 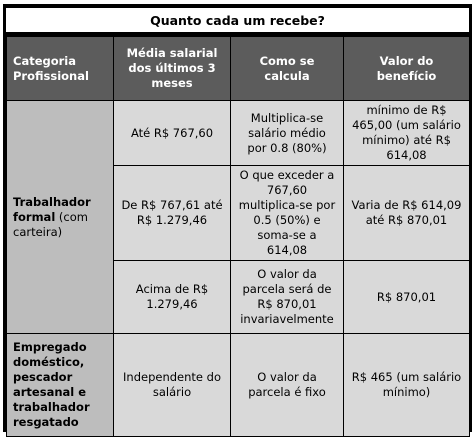 What do you see at coordinates (287, 68) in the screenshot?
I see `header-como-se-calcula: Como se calcula` at bounding box center [287, 68].